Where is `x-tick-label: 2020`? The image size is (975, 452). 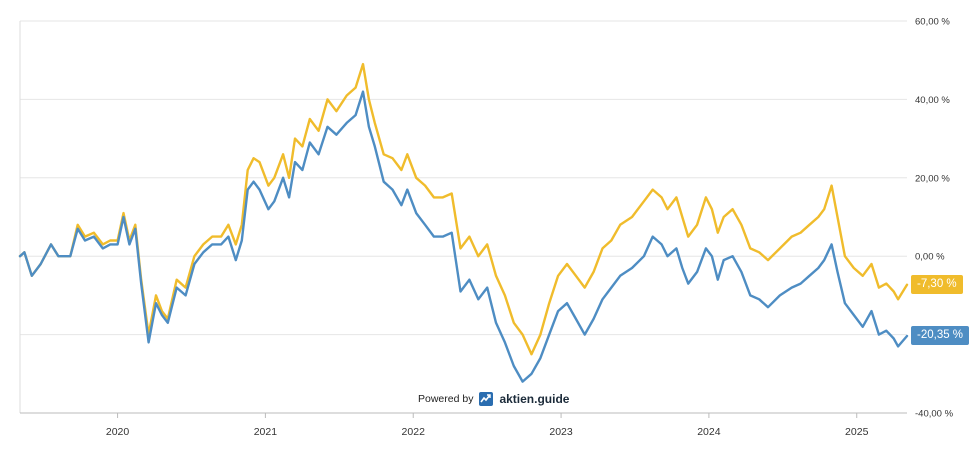
x-tick-label: 2020 is located at coordinates (118, 432).